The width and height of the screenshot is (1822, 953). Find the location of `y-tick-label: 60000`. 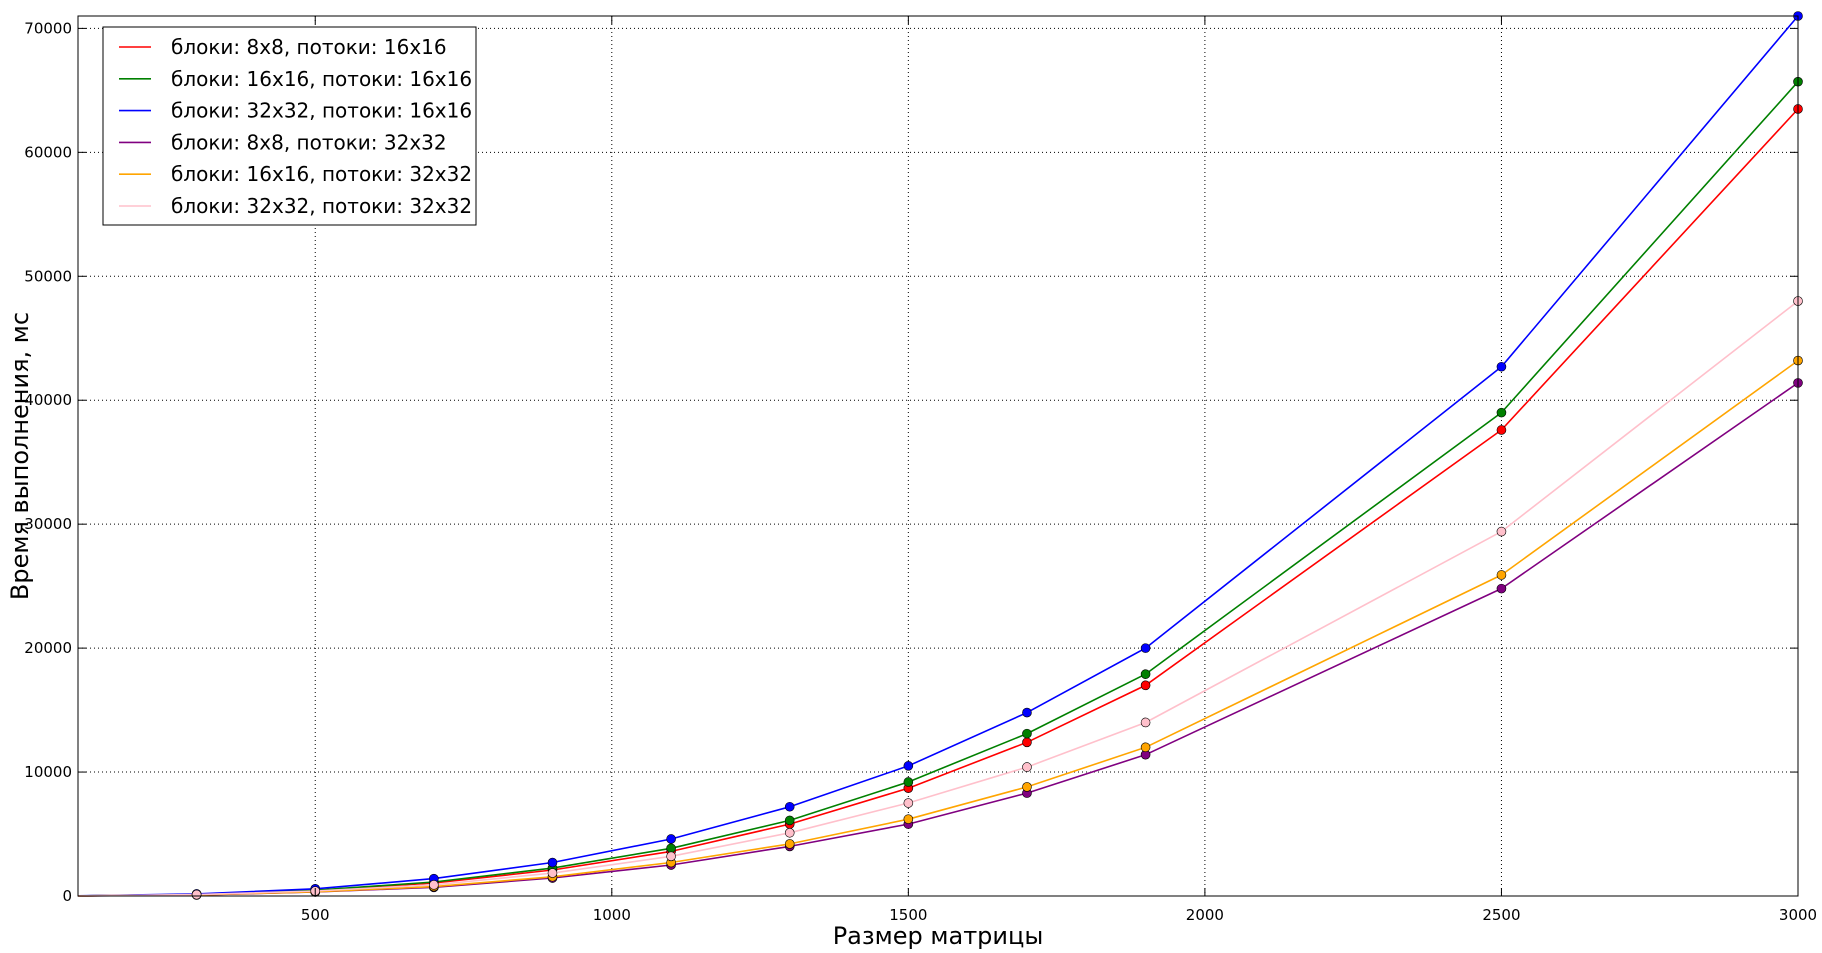

y-tick-label: 60000 is located at coordinates (48, 152).